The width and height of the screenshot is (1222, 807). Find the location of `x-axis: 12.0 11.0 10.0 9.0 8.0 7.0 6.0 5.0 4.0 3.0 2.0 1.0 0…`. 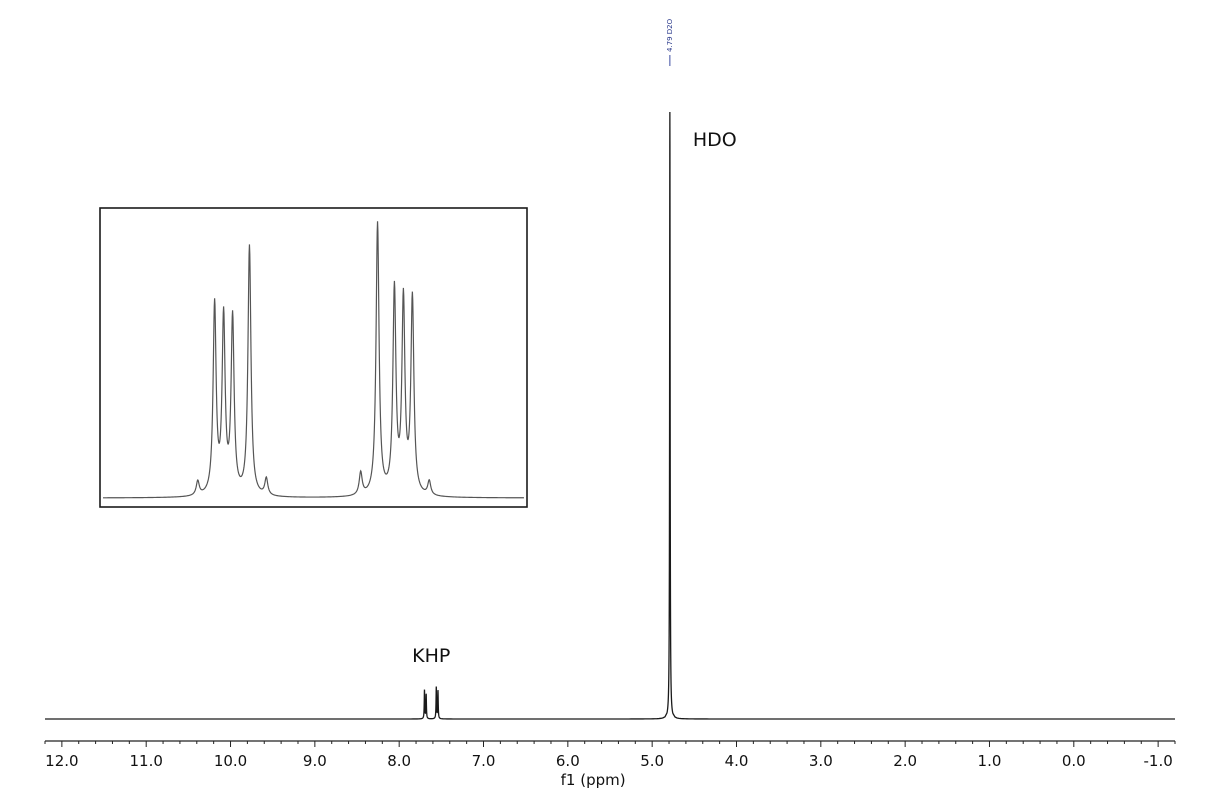

x-axis: 12.0 11.0 10.0 9.0 8.0 7.0 6.0 5.0 4.0 3.0 2.0 1.0 0… is located at coordinates (610, 764).